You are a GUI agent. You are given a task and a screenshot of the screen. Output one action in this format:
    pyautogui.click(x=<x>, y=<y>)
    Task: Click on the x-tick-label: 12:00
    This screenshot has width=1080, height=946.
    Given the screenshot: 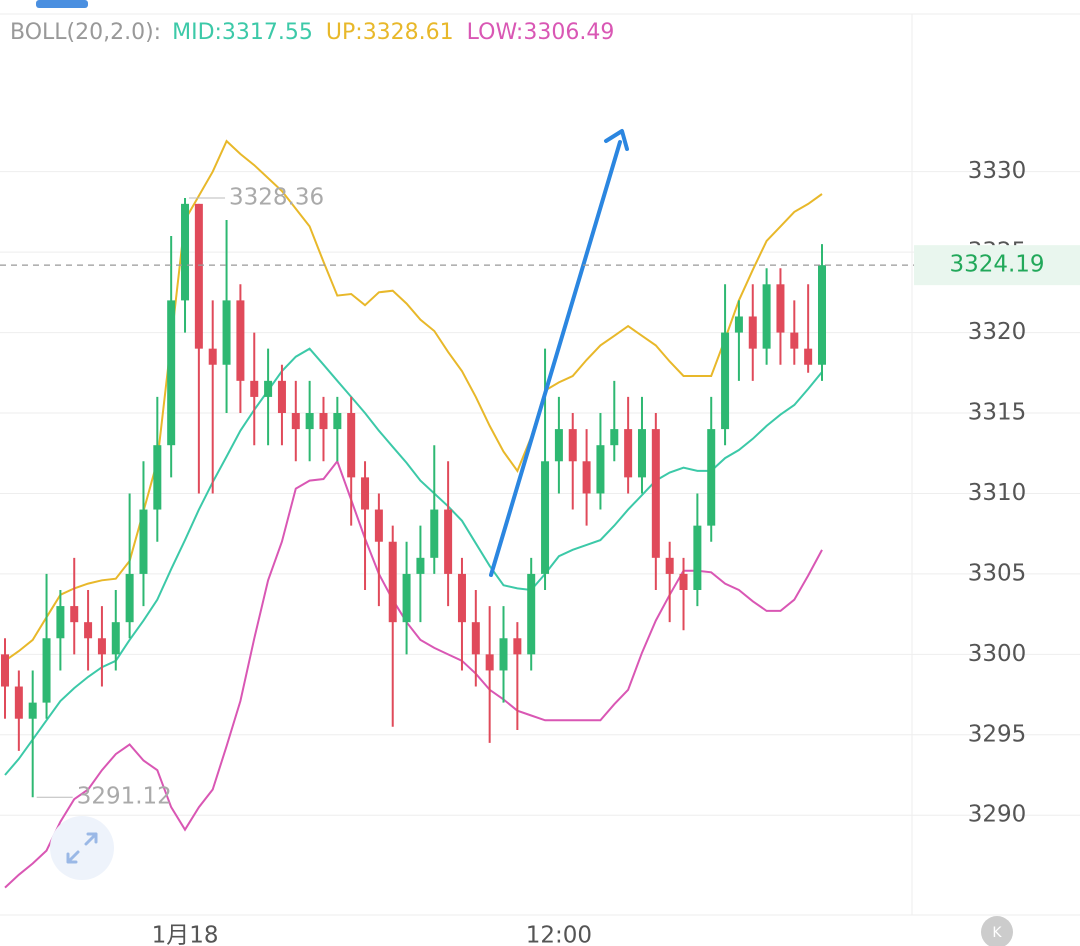 What is the action you would take?
    pyautogui.click(x=559, y=934)
    